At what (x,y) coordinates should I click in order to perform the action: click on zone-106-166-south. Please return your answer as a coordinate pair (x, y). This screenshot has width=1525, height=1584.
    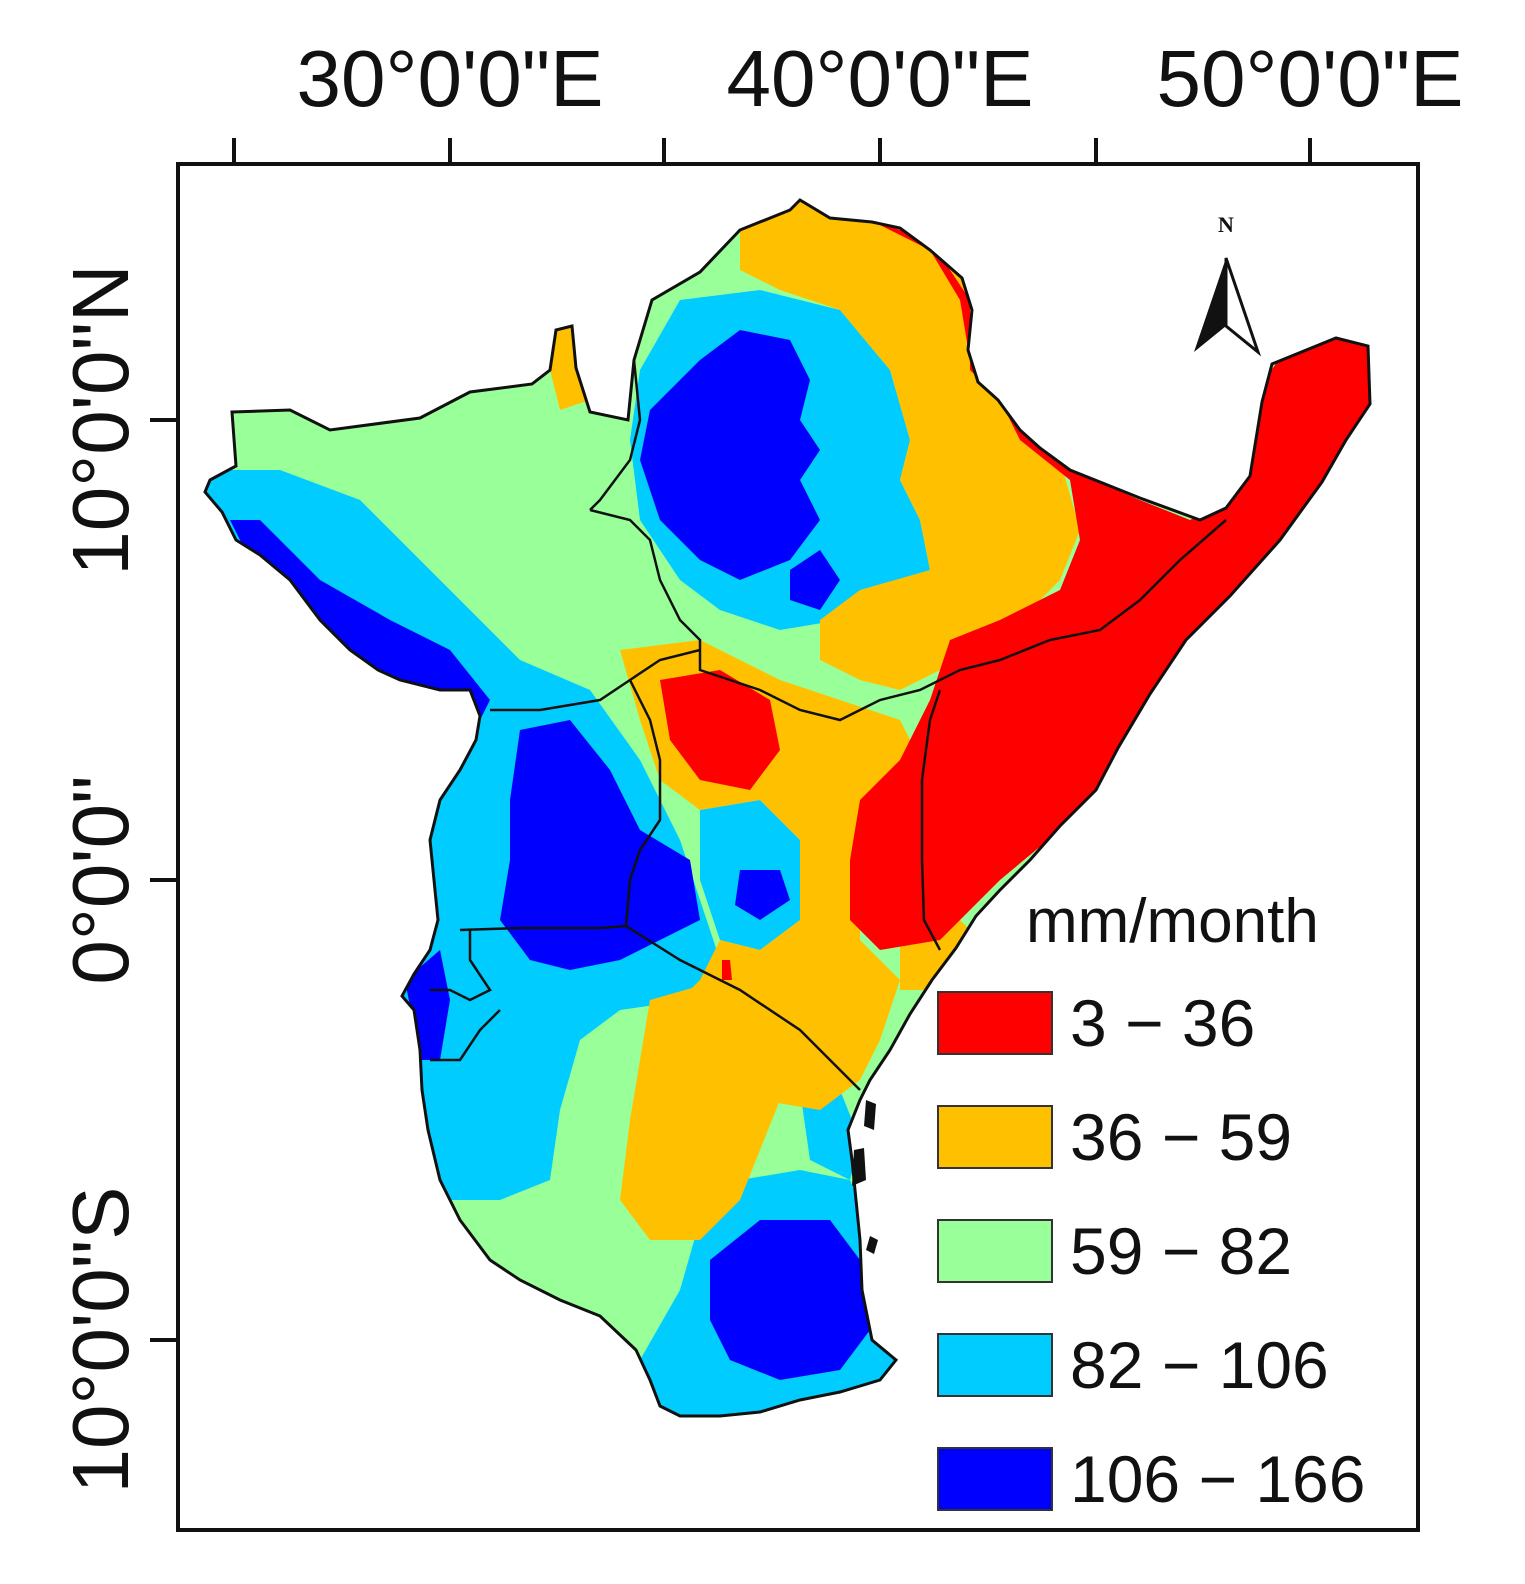
    Looking at the image, I should click on (790, 1300).